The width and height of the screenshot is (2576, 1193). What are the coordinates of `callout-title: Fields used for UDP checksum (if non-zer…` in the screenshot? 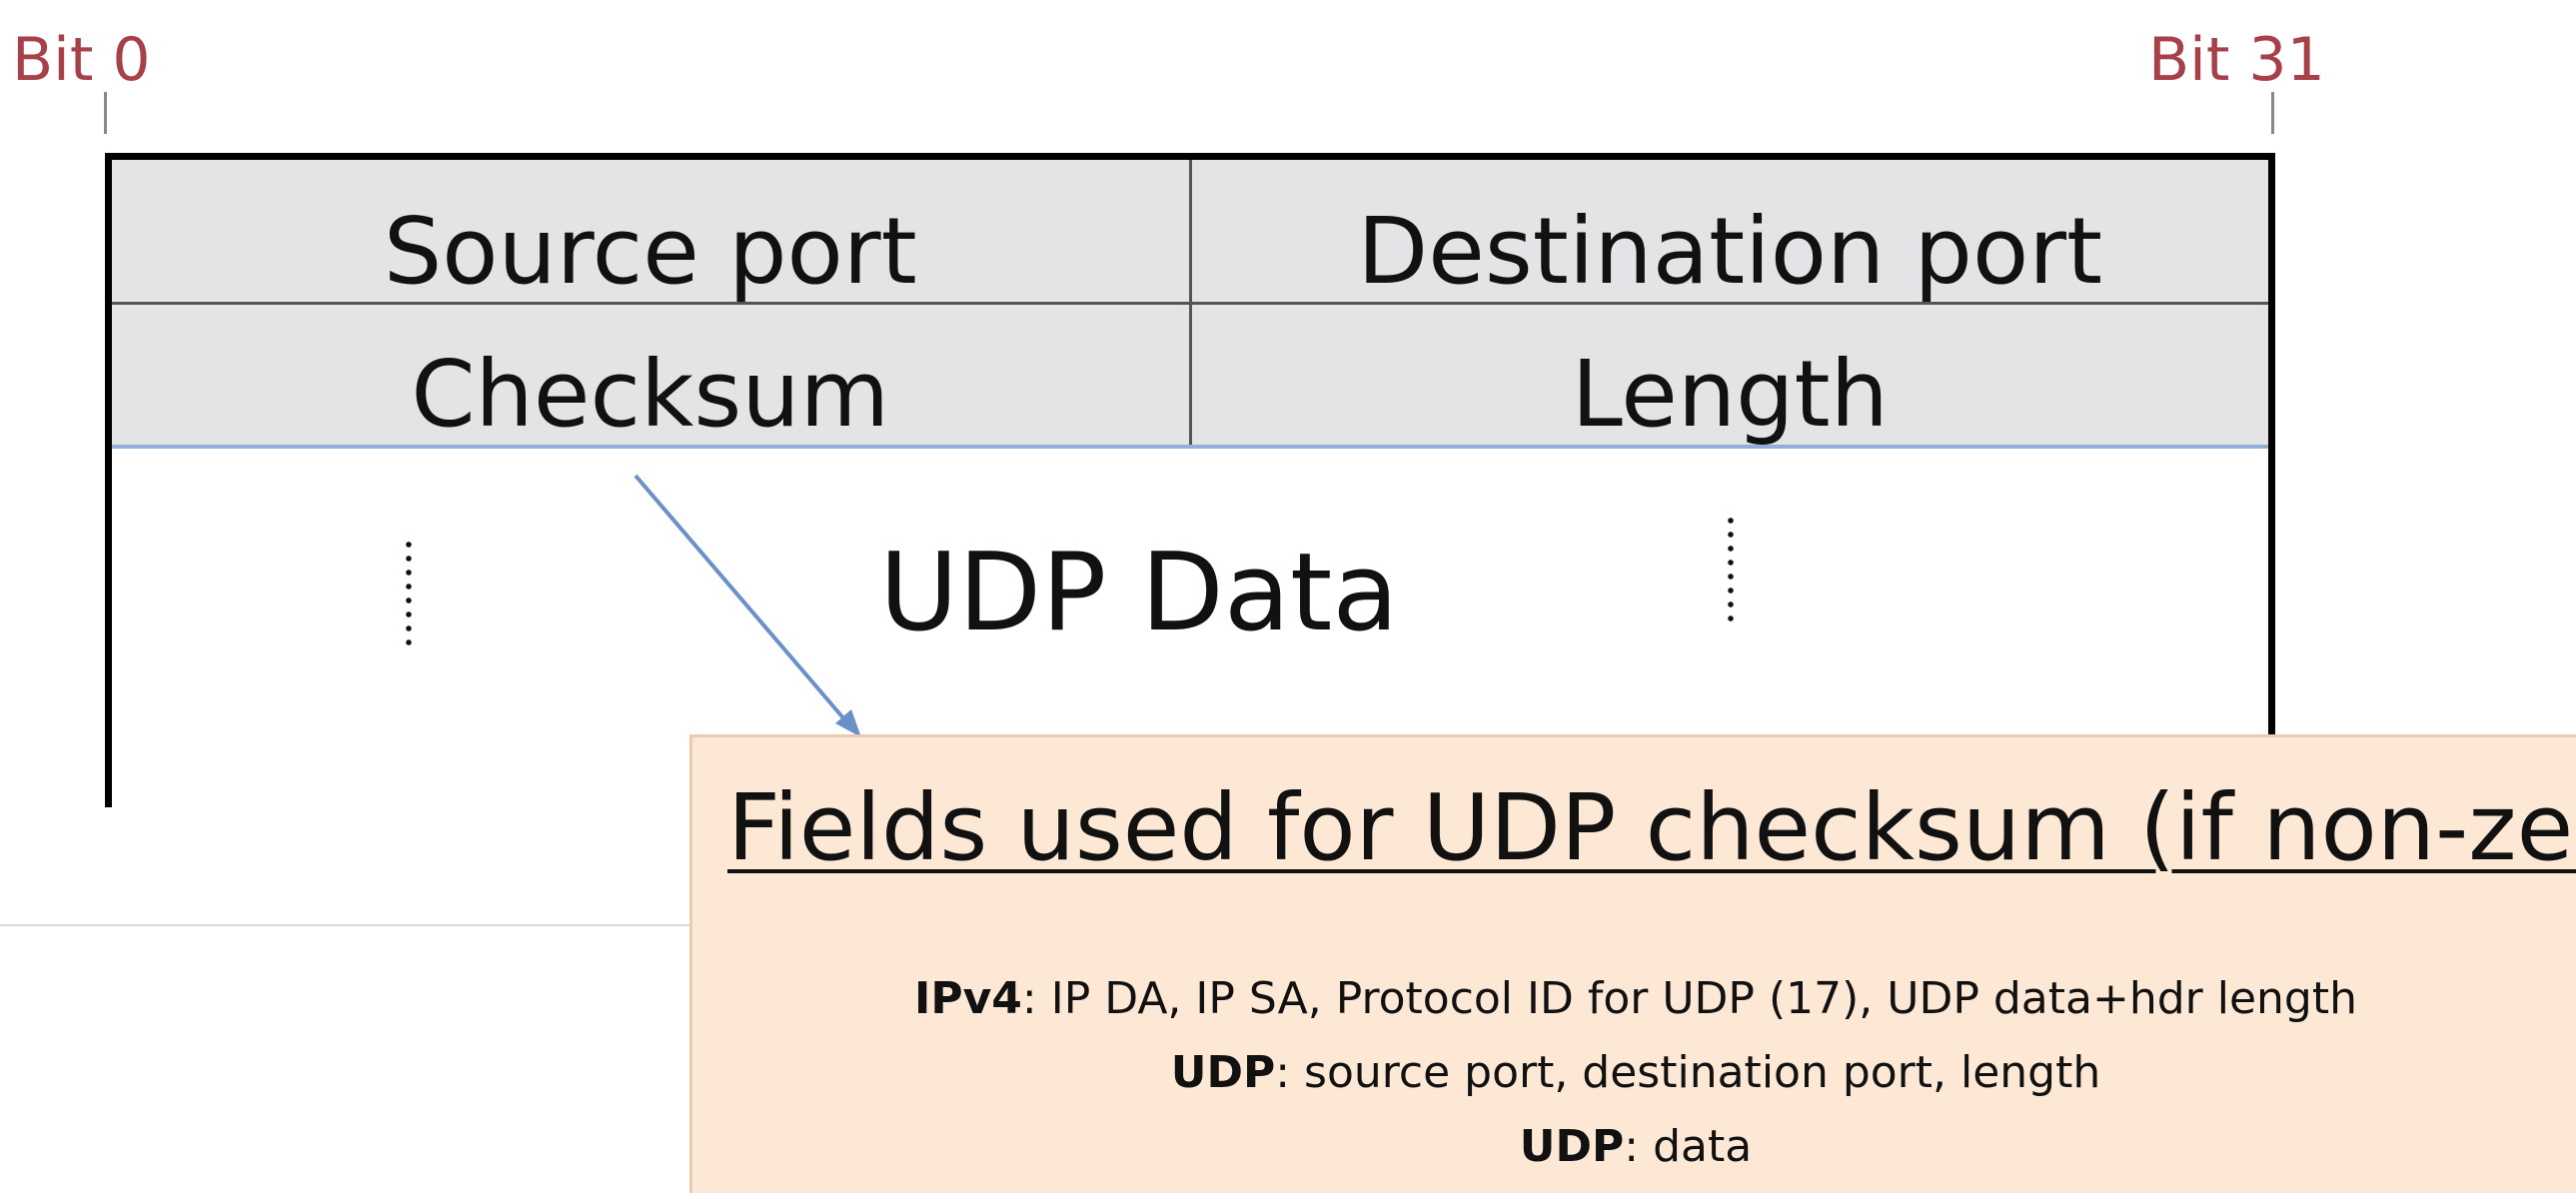 It's located at (1651, 827).